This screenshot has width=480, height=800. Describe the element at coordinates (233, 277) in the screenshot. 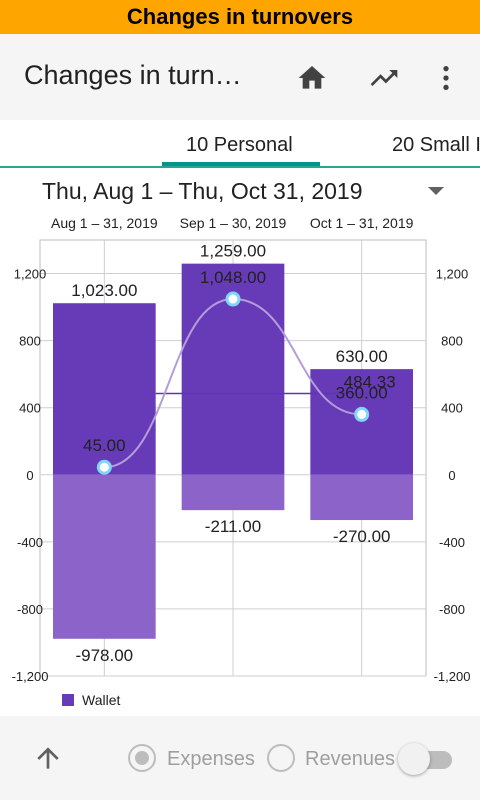

I see `line-point-label: 1,048.00` at that location.